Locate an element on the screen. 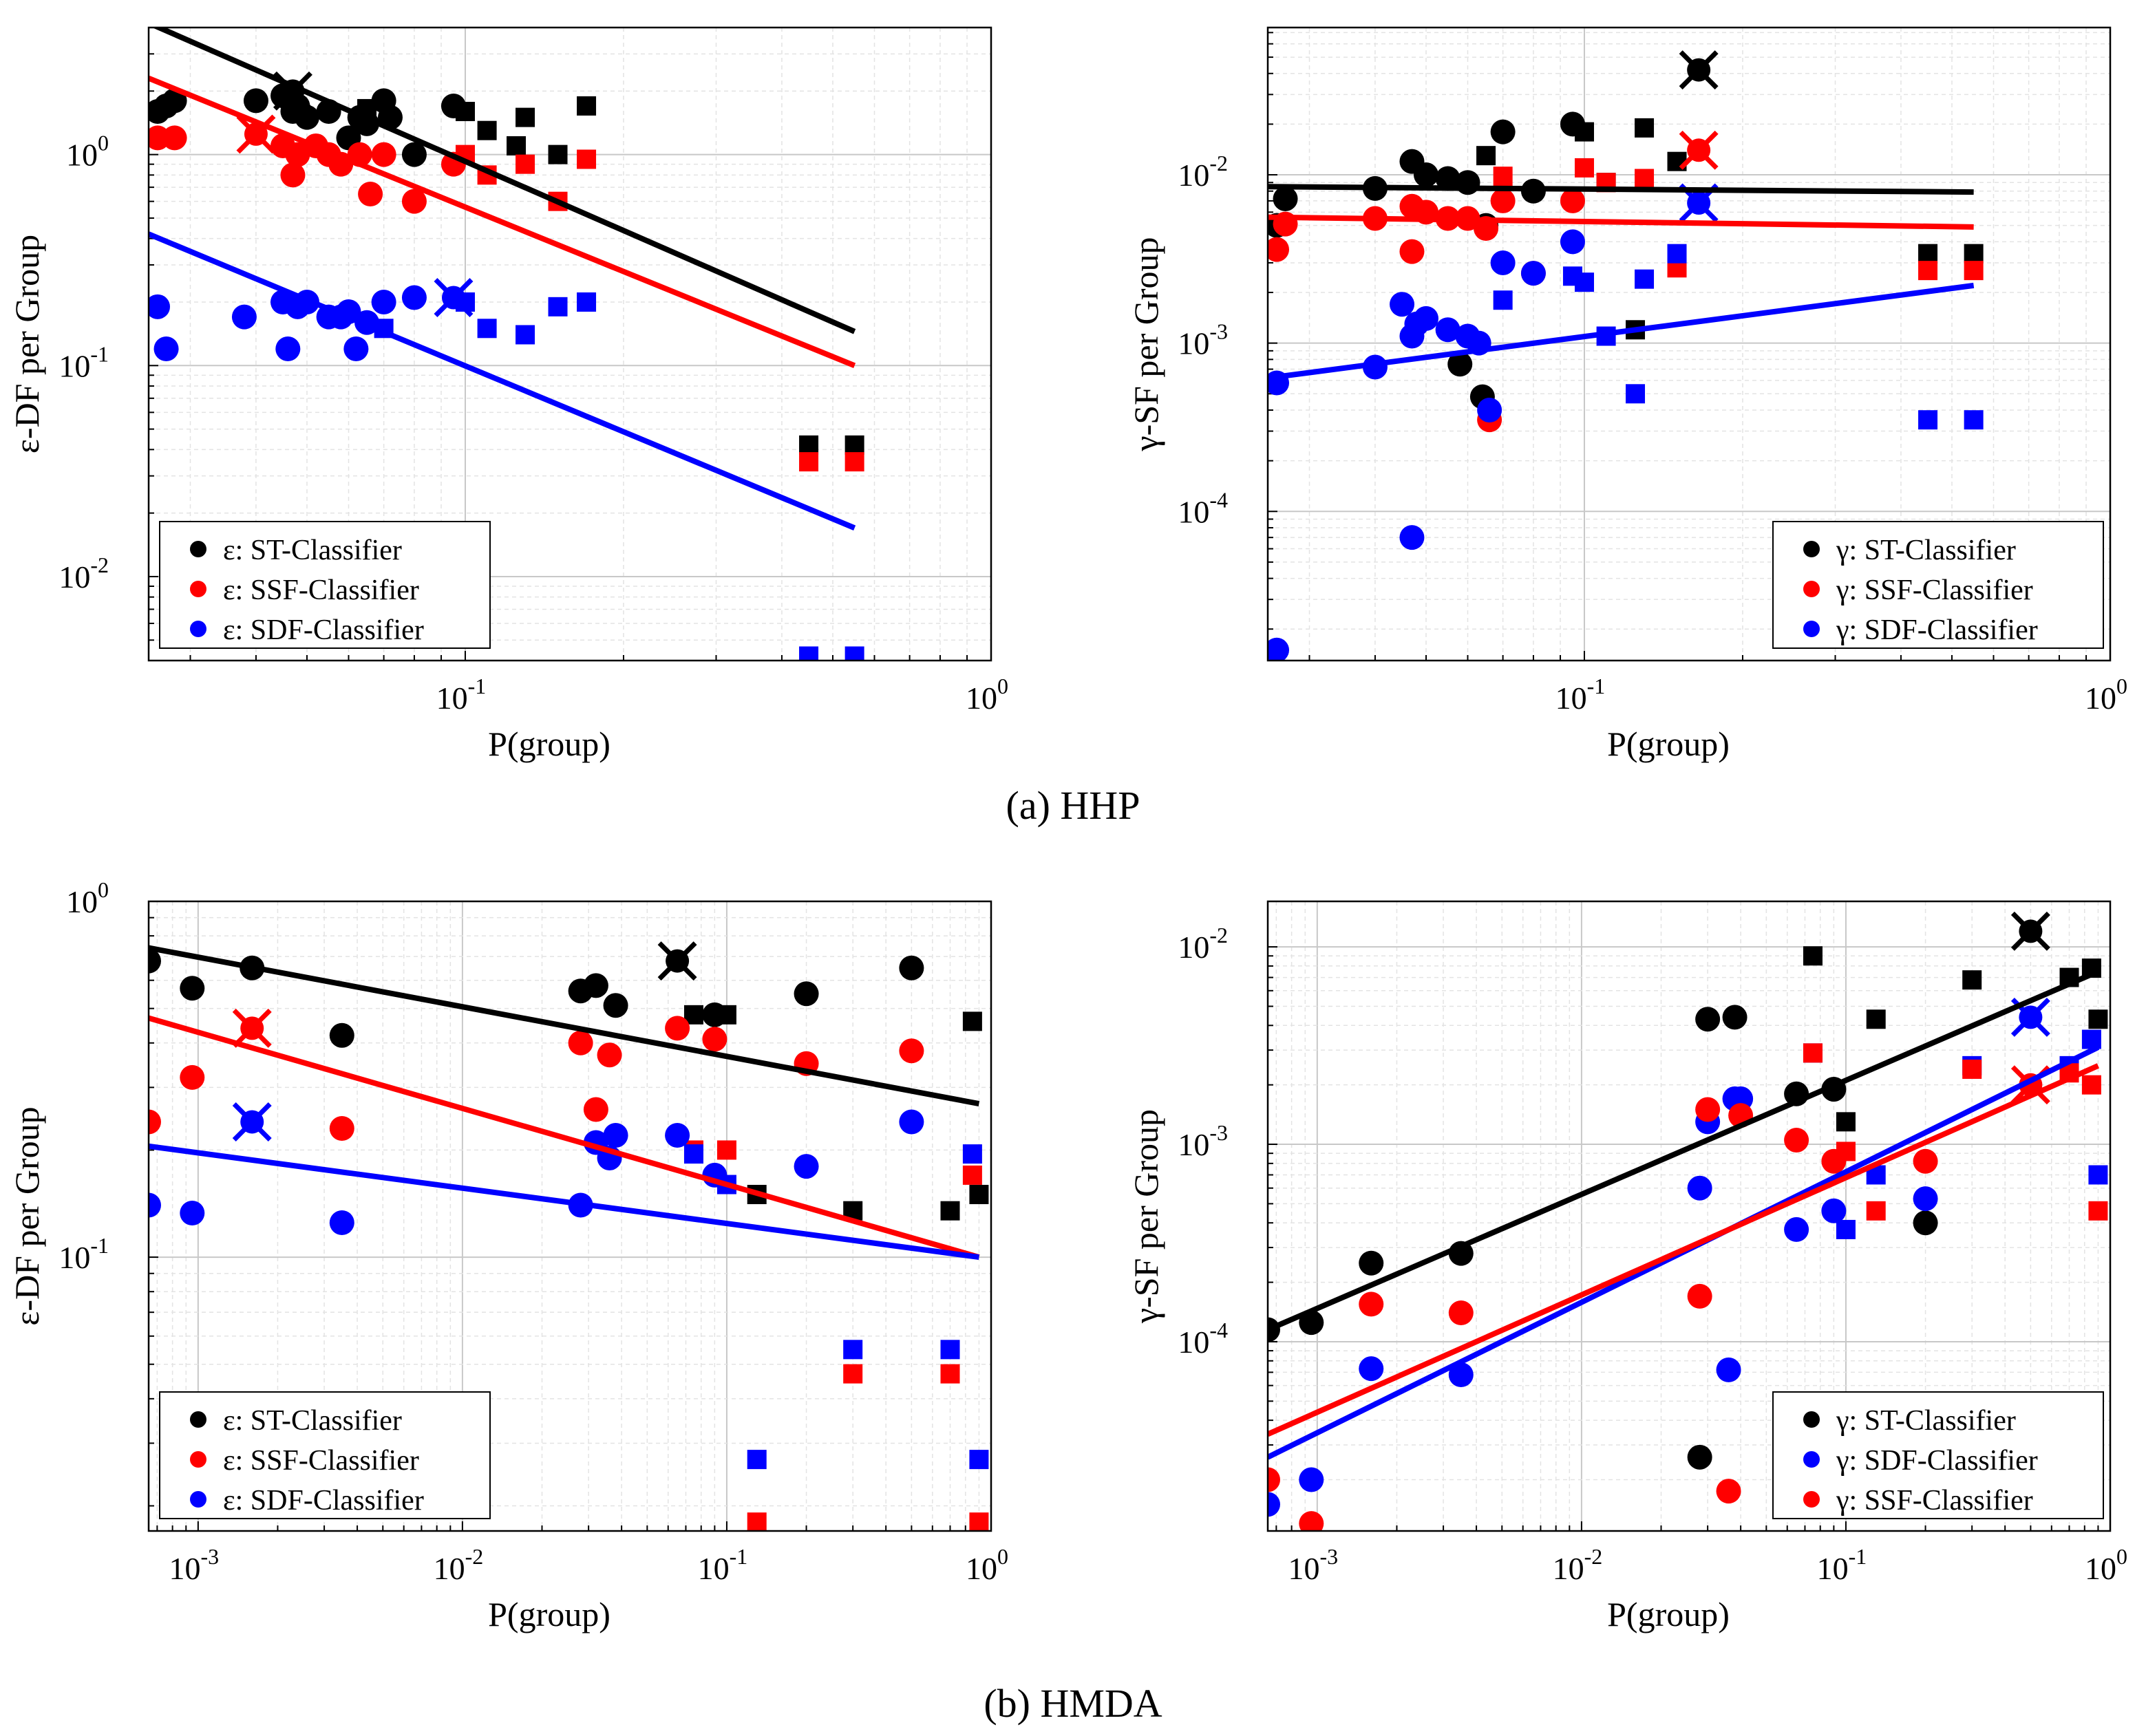 This screenshot has width=2146, height=1736. legend-label: γ: ST-Classifier is located at coordinates (1926, 1421).